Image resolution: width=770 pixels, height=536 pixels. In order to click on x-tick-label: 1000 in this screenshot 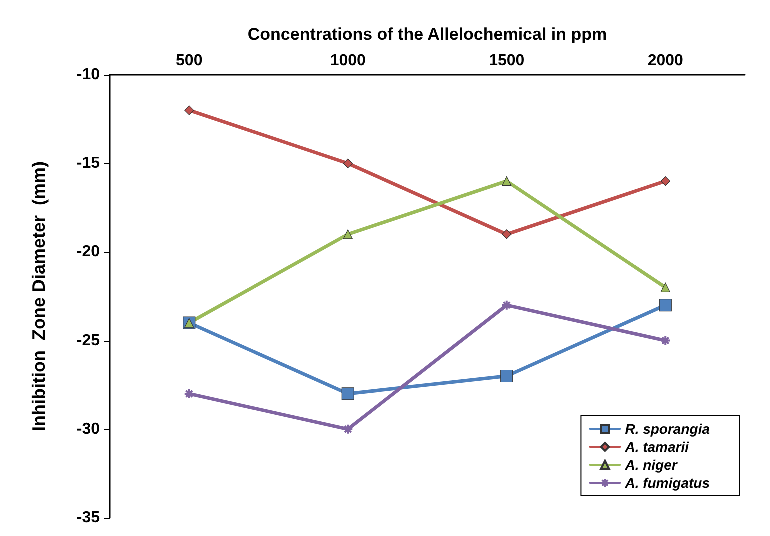, I will do `click(348, 61)`.